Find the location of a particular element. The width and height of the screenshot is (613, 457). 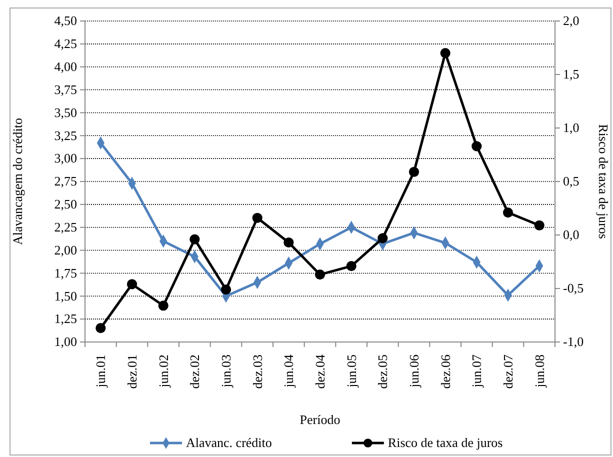

x-tick-label: jun.01 is located at coordinates (100, 371).